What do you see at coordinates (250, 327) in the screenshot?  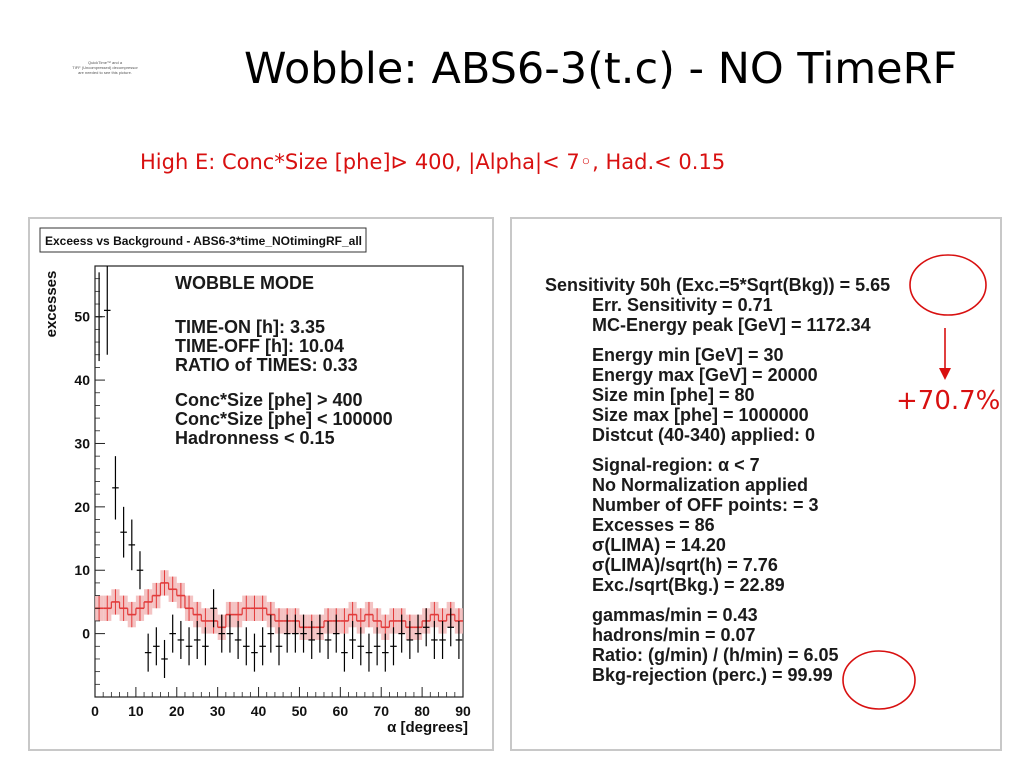 I see `info-line: TIME-ON [h]: 3.35` at bounding box center [250, 327].